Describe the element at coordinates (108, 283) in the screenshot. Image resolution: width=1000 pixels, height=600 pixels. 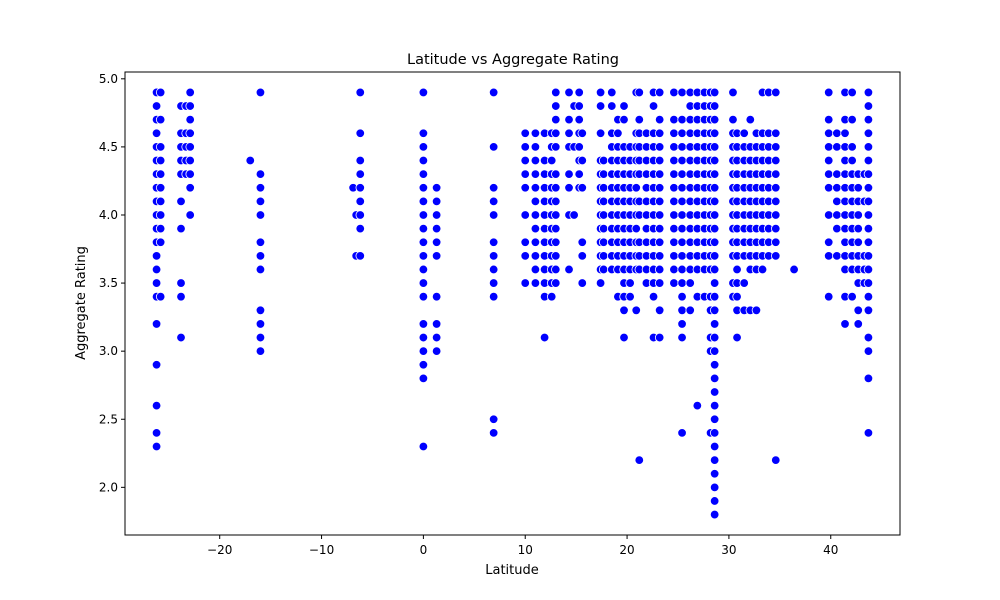
I see `y-tick-label: 3.5` at that location.